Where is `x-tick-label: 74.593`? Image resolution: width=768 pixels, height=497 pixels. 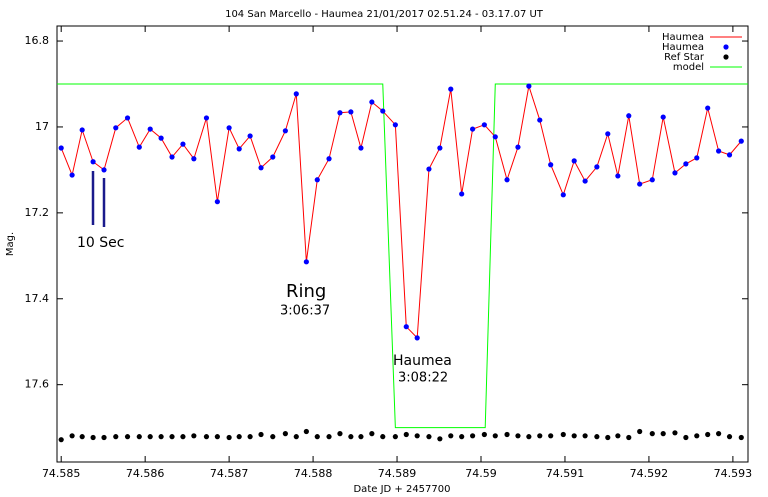 x-tick-label: 74.593 is located at coordinates (733, 473).